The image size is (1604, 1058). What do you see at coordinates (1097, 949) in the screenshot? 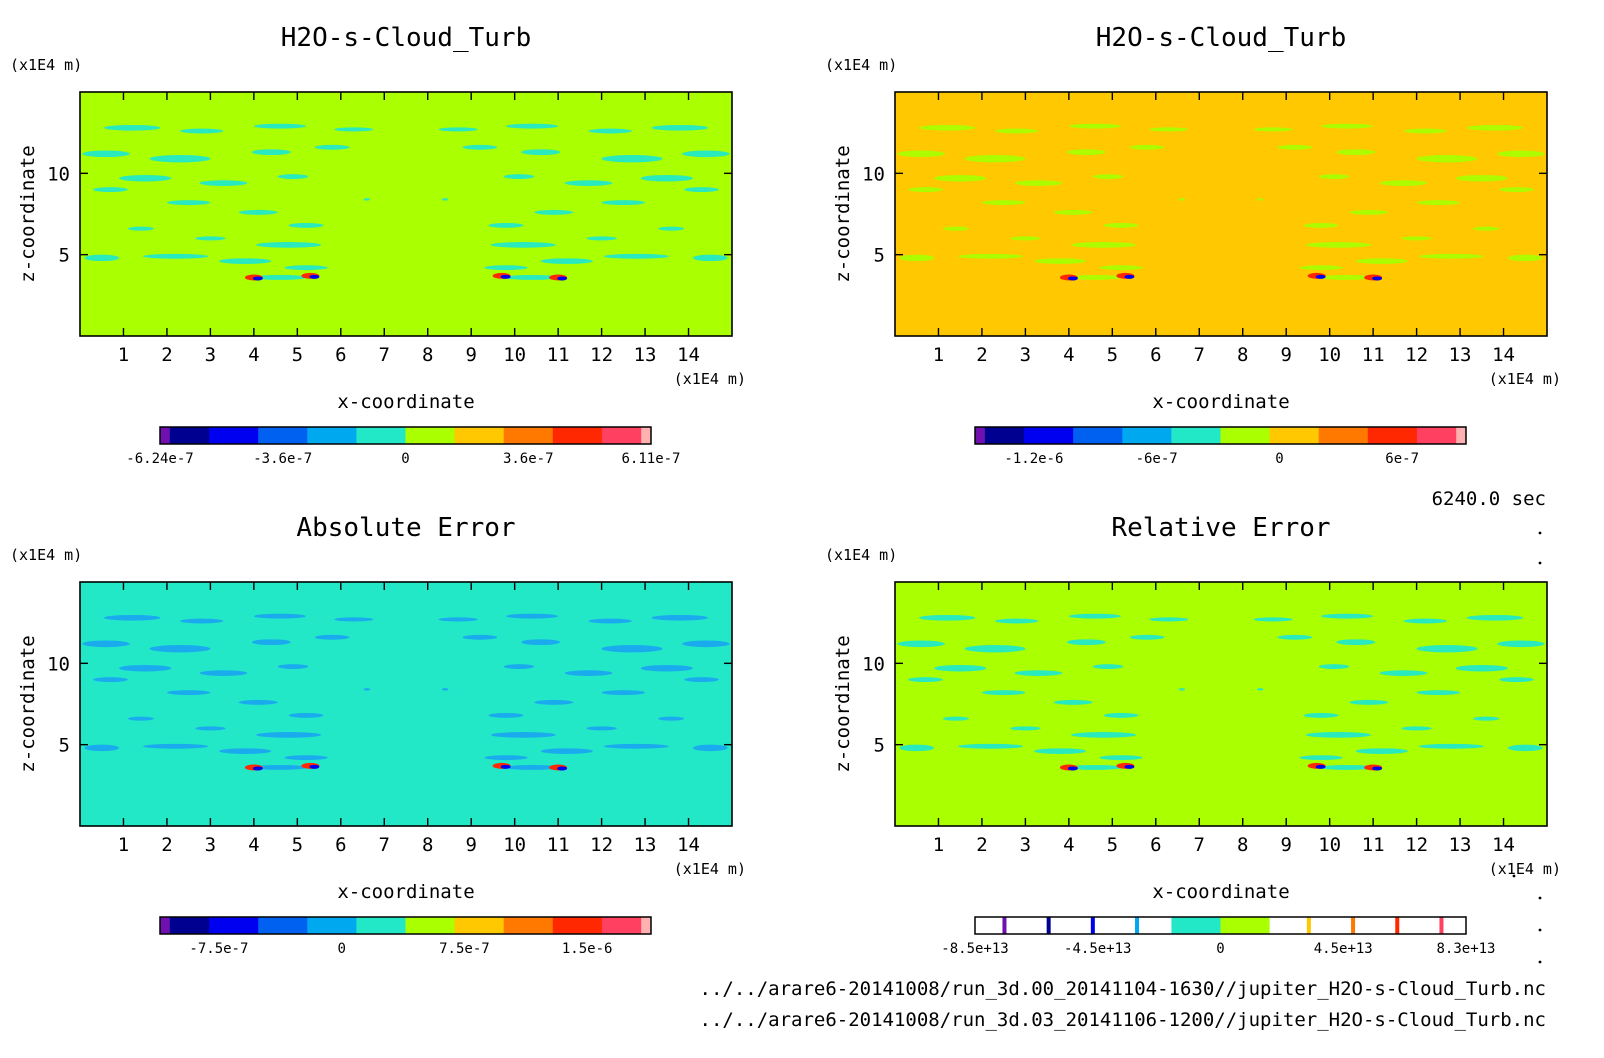
I see `colorbar-tick-label: -4.5e+13` at bounding box center [1097, 949].